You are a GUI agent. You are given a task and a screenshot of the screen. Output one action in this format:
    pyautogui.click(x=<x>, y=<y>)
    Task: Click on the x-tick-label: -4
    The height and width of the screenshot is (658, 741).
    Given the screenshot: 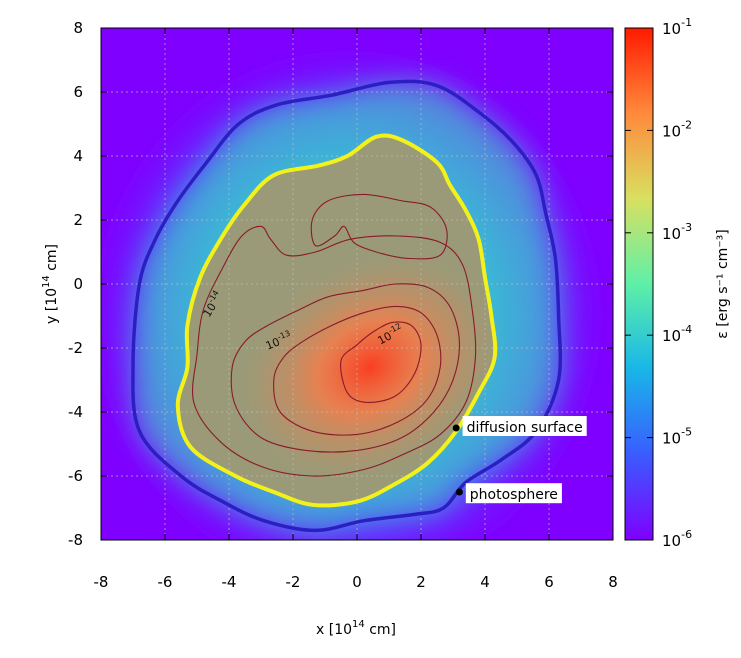 What is the action you would take?
    pyautogui.click(x=229, y=582)
    